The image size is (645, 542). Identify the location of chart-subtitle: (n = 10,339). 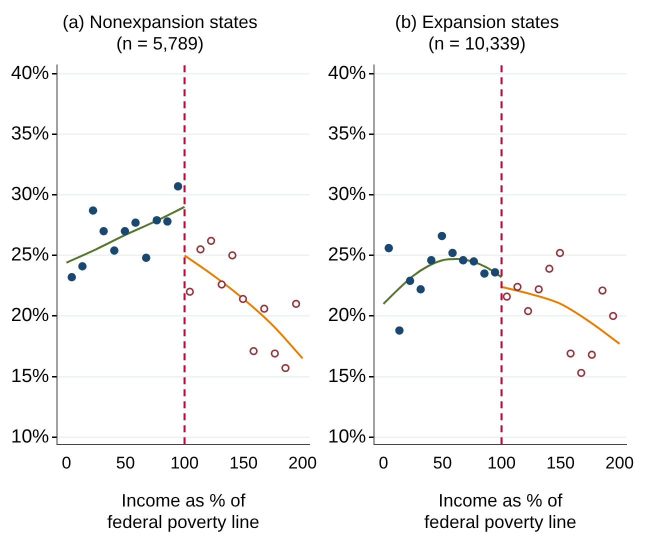
(477, 43).